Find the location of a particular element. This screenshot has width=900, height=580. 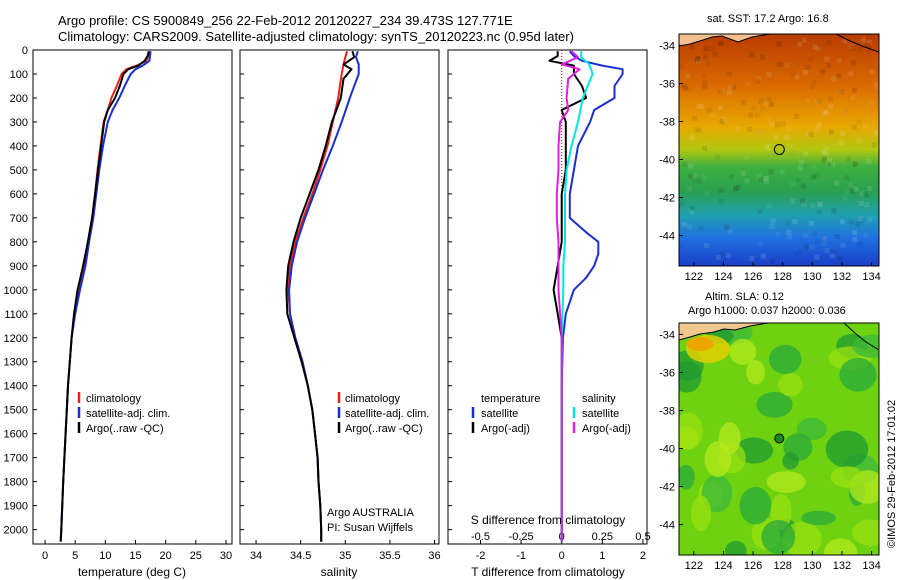

sst-map: -34 -36 -38 -40 -42 -44 122 124 126 128 130 132 134 is located at coordinates (770, 158).